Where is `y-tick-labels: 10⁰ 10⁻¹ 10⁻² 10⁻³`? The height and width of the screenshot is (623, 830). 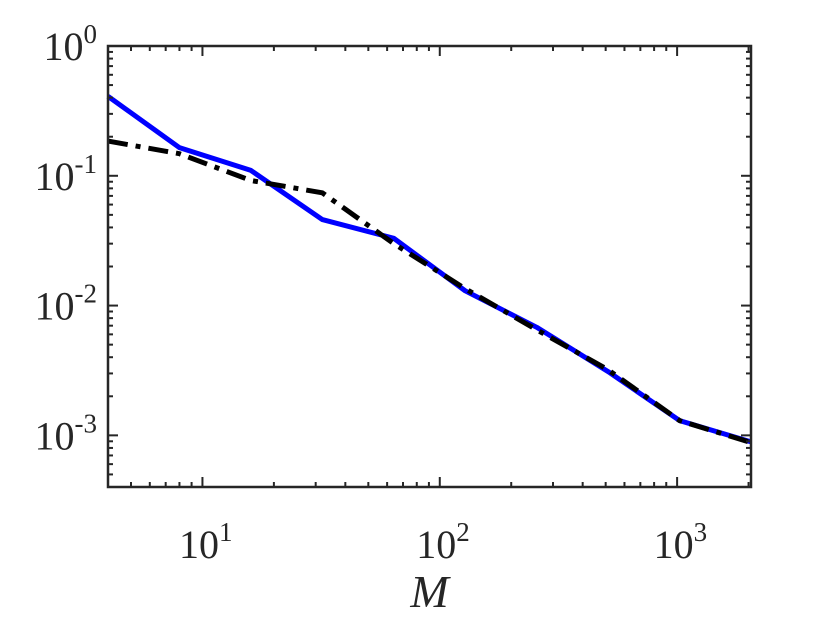 y-tick-labels: 10⁰ 10⁻¹ 10⁻² 10⁻³ is located at coordinates (66, 238).